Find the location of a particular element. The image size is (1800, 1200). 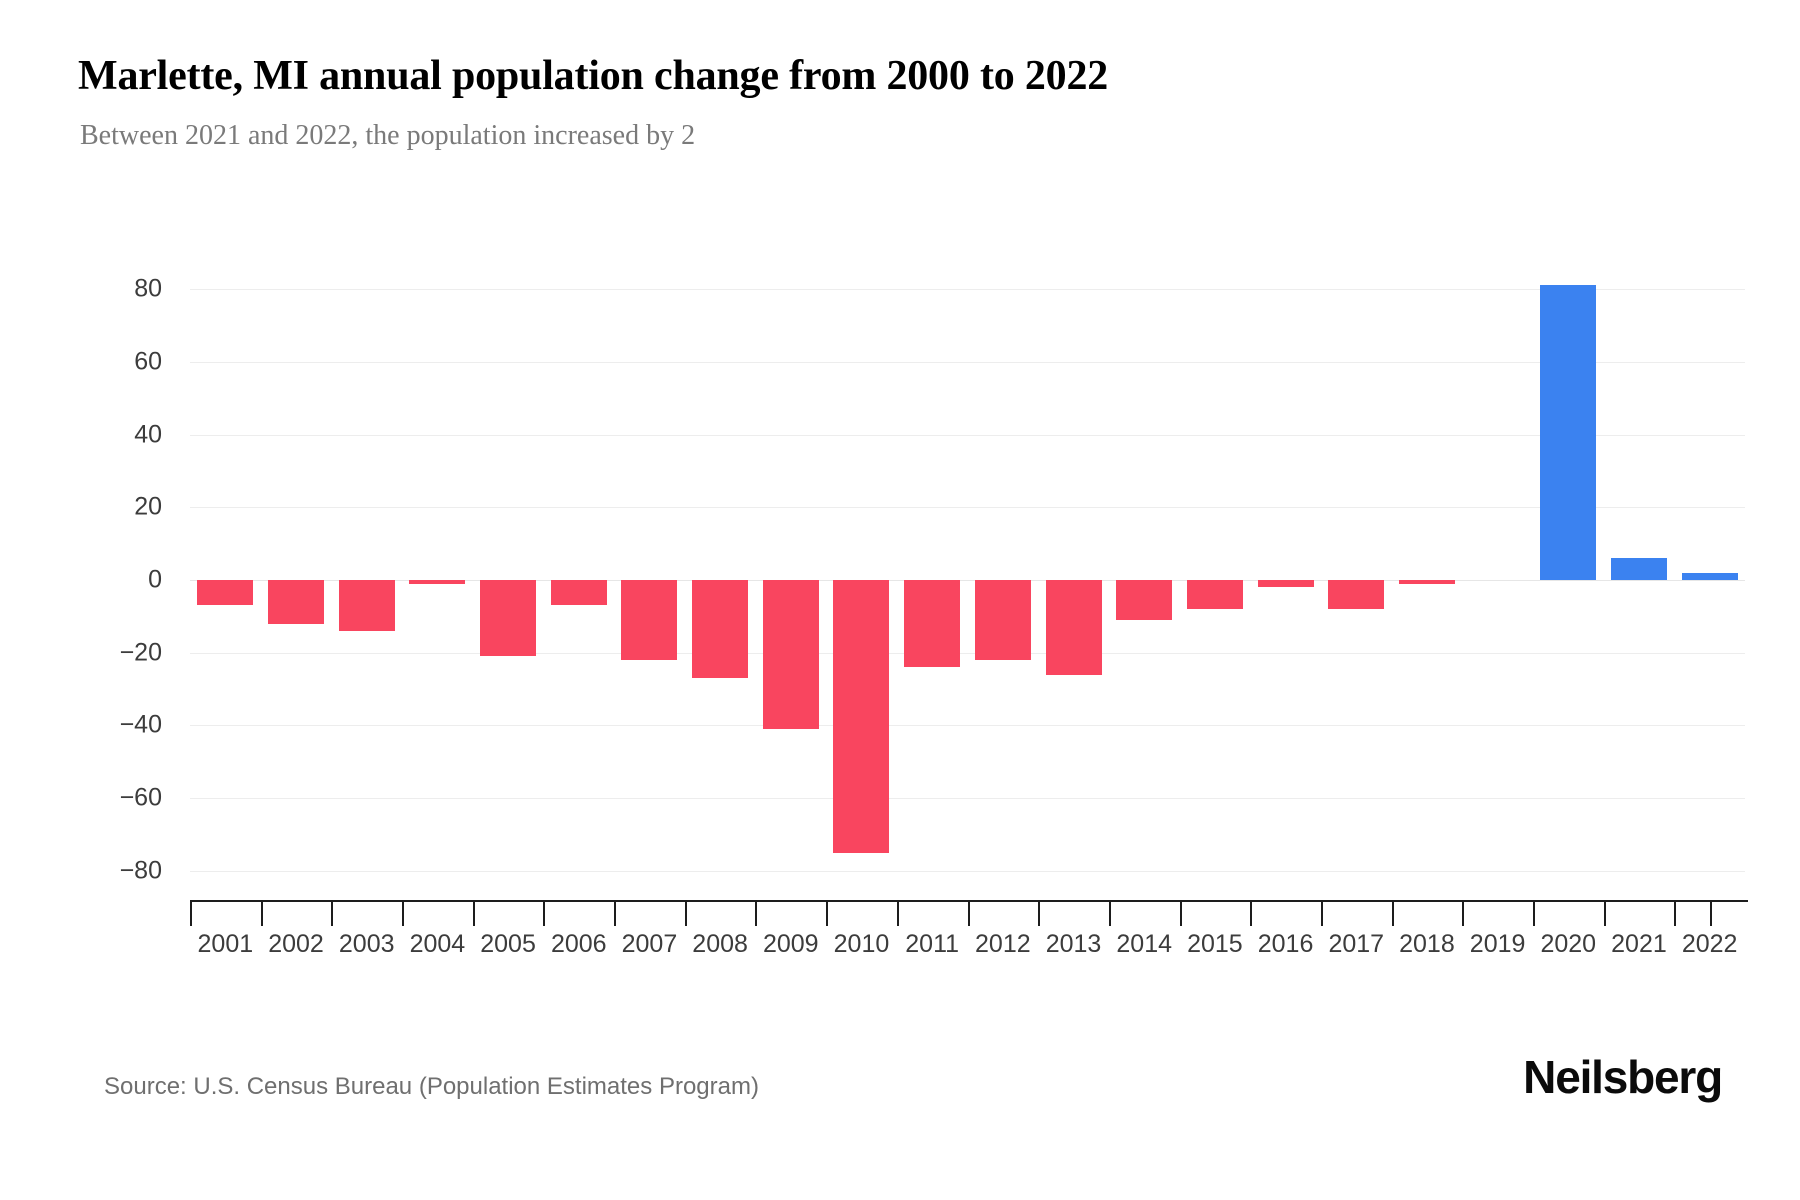

y-axis-tick-label: −80 is located at coordinates (140, 870).